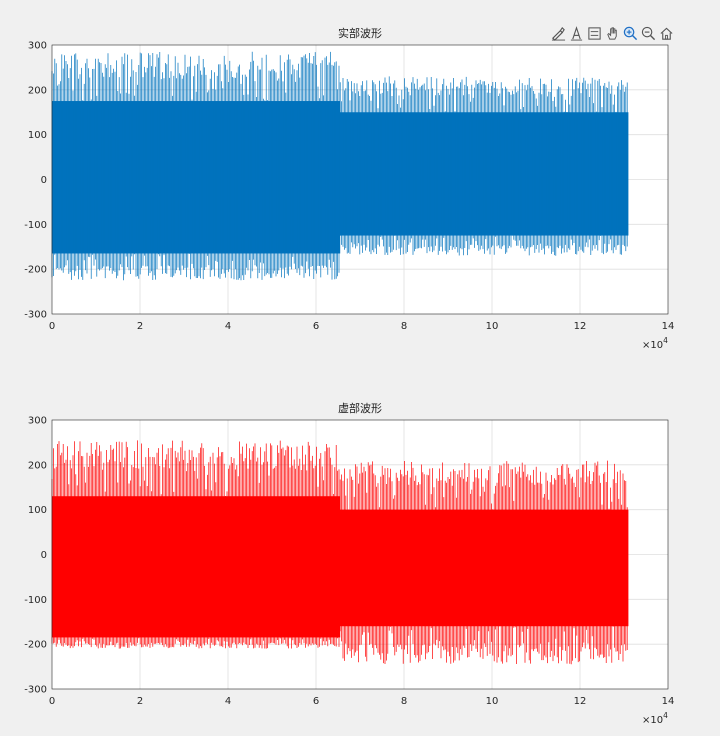 This screenshot has height=736, width=720. I want to click on imaginary-part-y-ticks: 300 200 100 0 -100 -200 -300, so click(35, 556).